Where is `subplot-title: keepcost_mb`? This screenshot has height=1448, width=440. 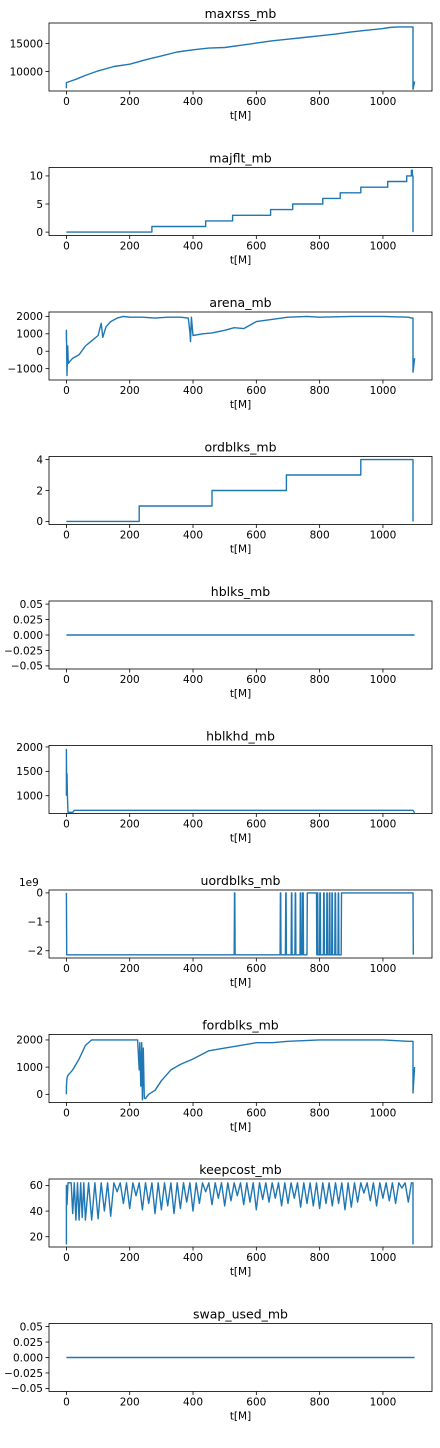 subplot-title: keepcost_mb is located at coordinates (240, 1169).